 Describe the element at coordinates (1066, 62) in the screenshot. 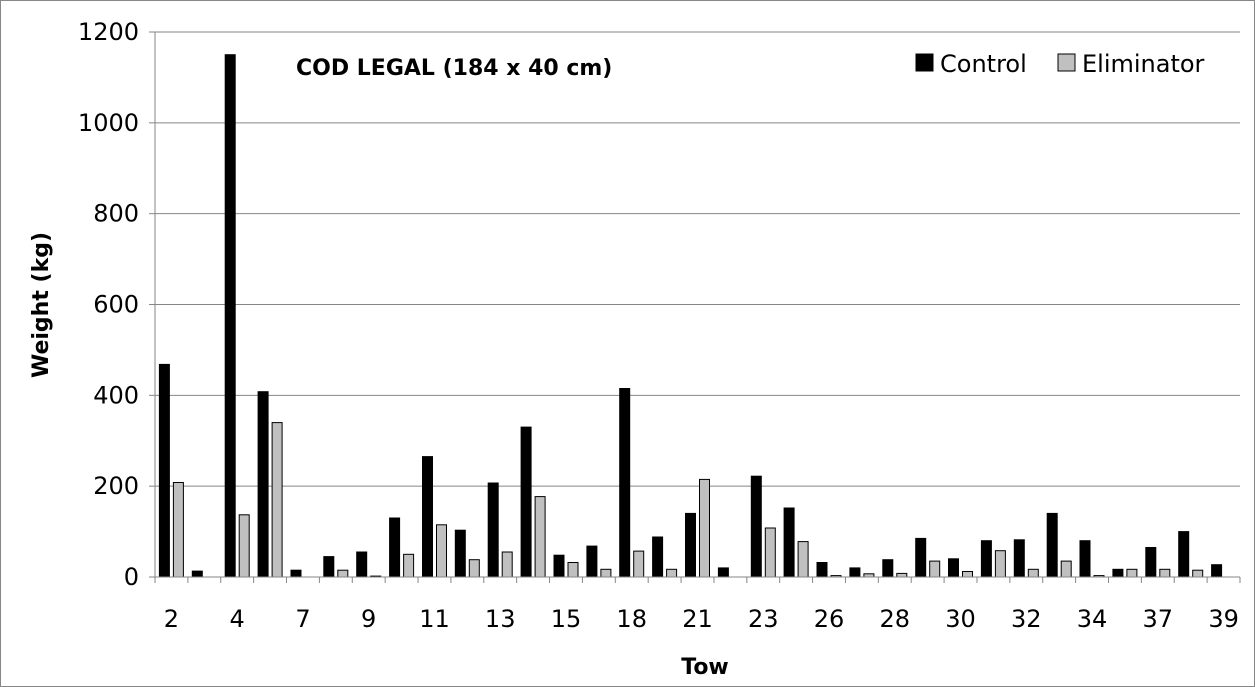

I see `legend-swatch-eliminator` at that location.